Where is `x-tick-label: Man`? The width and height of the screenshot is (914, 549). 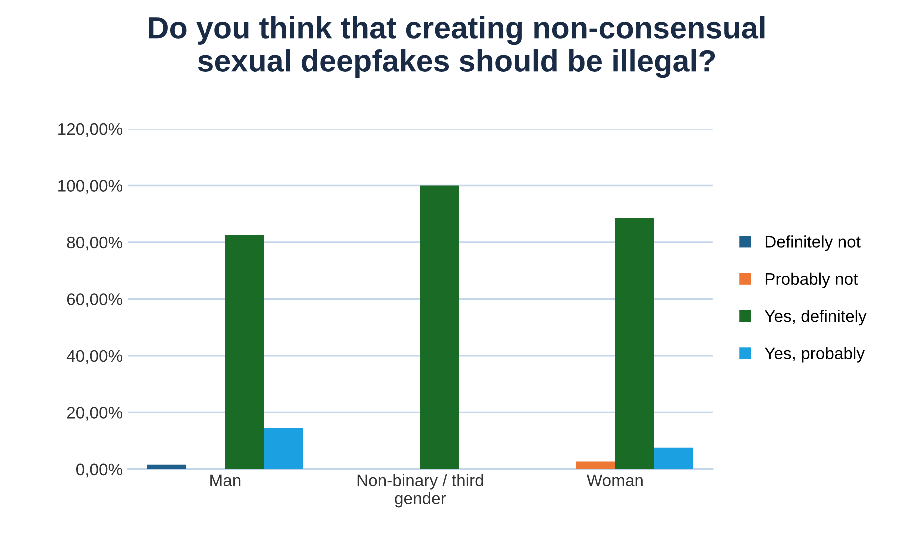
x-tick-label: Man is located at coordinates (225, 480).